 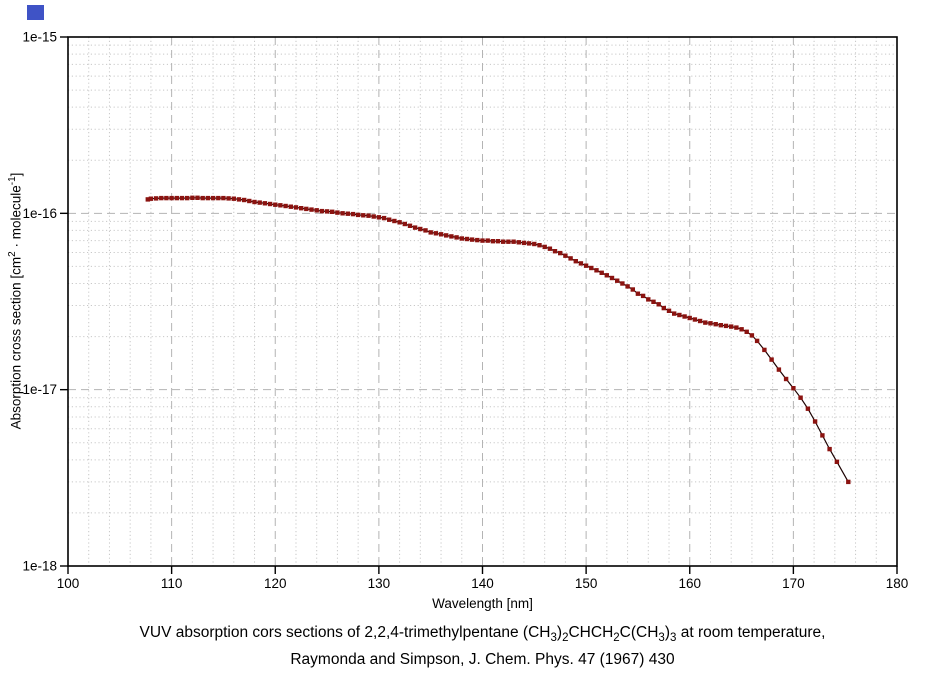 What do you see at coordinates (35, 12) in the screenshot?
I see `blue-square-icon` at bounding box center [35, 12].